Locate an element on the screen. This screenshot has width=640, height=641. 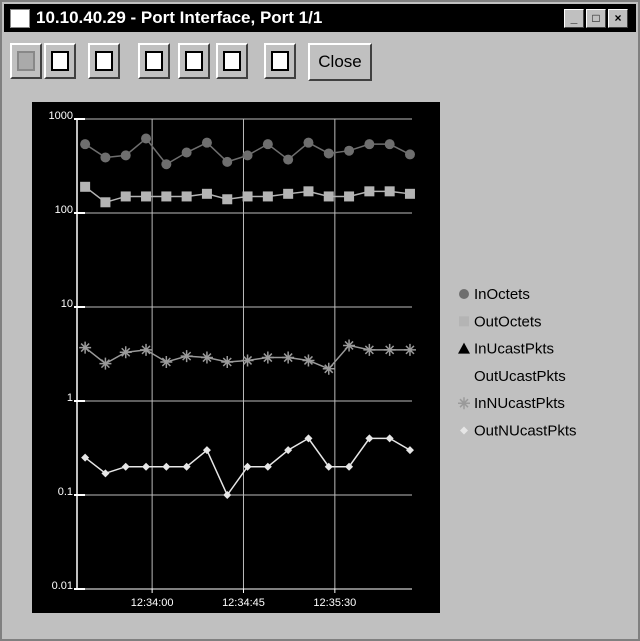
legend-label: OutOctets is located at coordinates (508, 321).